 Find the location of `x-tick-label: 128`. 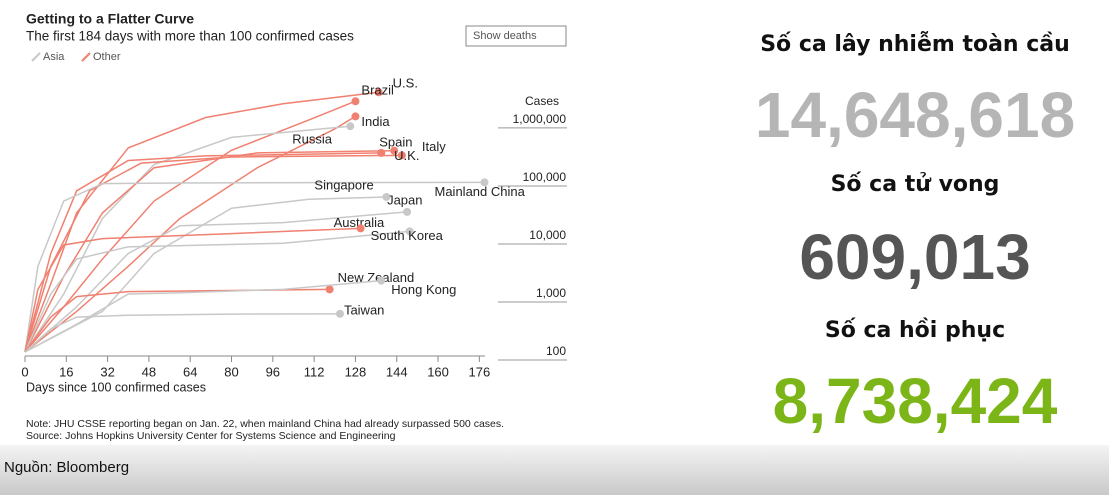

x-tick-label: 128 is located at coordinates (356, 371).